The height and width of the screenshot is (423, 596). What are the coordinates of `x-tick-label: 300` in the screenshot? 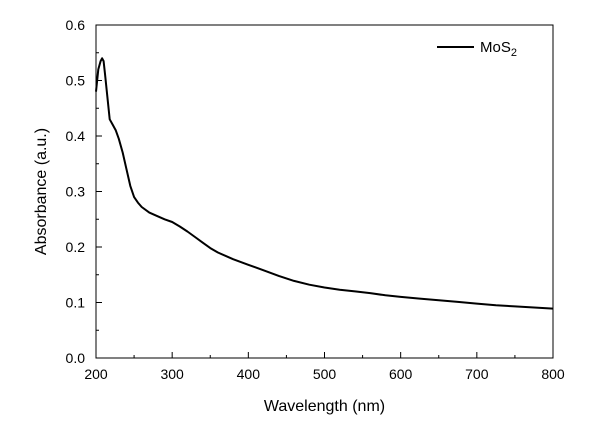 It's located at (172, 374).